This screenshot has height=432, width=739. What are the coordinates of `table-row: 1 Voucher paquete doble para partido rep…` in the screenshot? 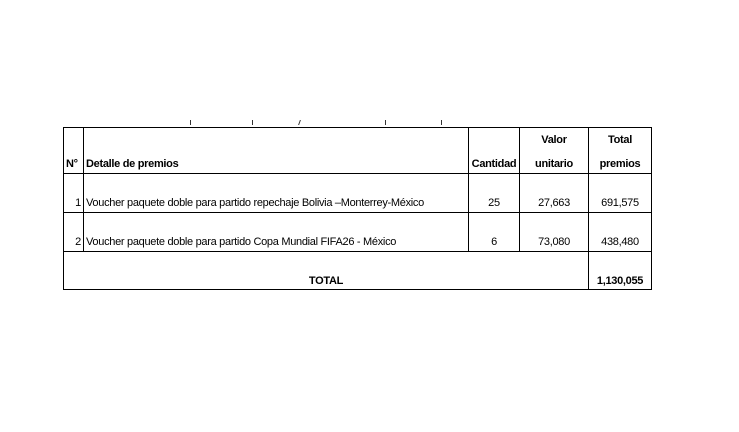 It's located at (357, 193).